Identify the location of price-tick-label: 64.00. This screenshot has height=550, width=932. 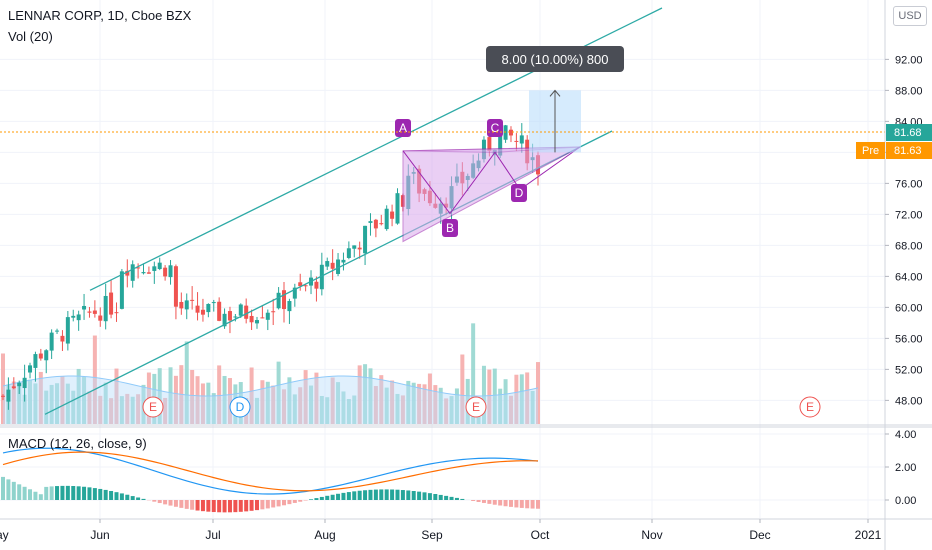
(909, 277).